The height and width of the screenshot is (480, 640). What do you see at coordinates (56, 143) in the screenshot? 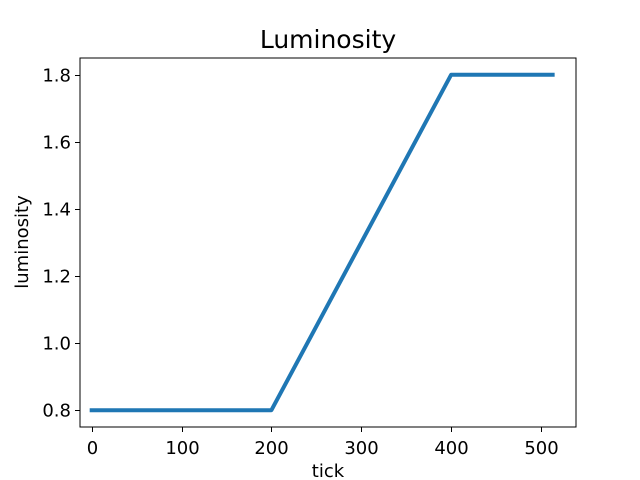
I see `y-tick-label: 1.6` at bounding box center [56, 143].